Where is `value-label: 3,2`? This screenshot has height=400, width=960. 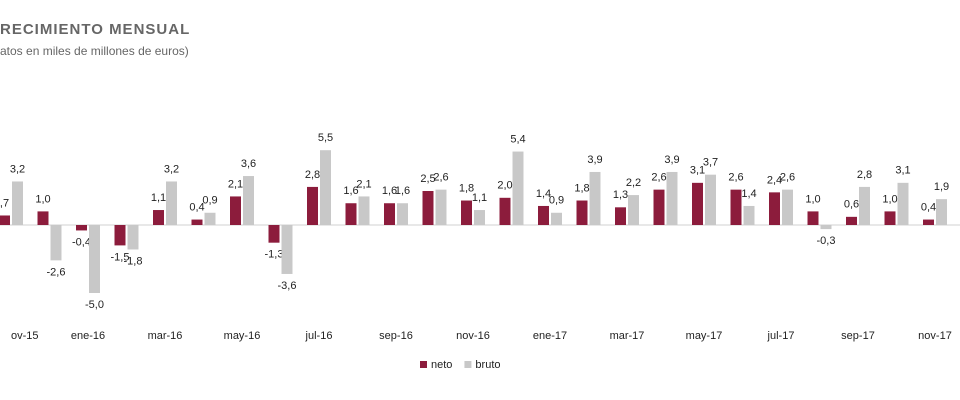 value-label: 3,2 is located at coordinates (17, 169).